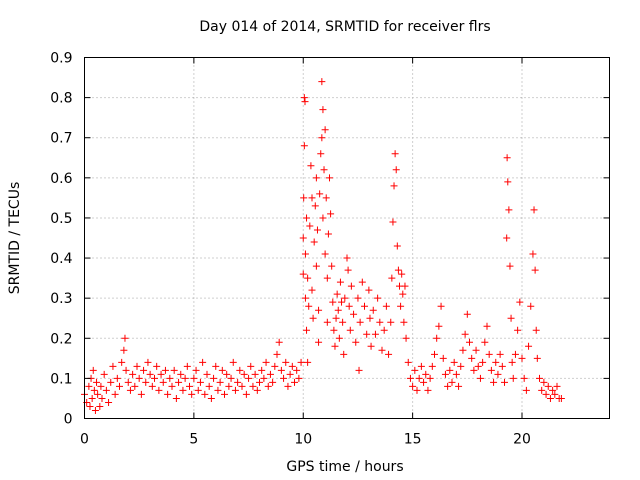 This screenshot has width=640, height=480. What do you see at coordinates (344, 467) in the screenshot?
I see `x-axis-label: GPS time / hours` at bounding box center [344, 467].